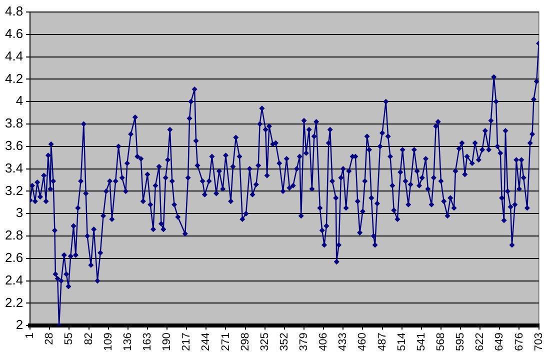 The width and height of the screenshot is (555, 354). I want to click on y-tick-label: 3.6, so click(14, 145).